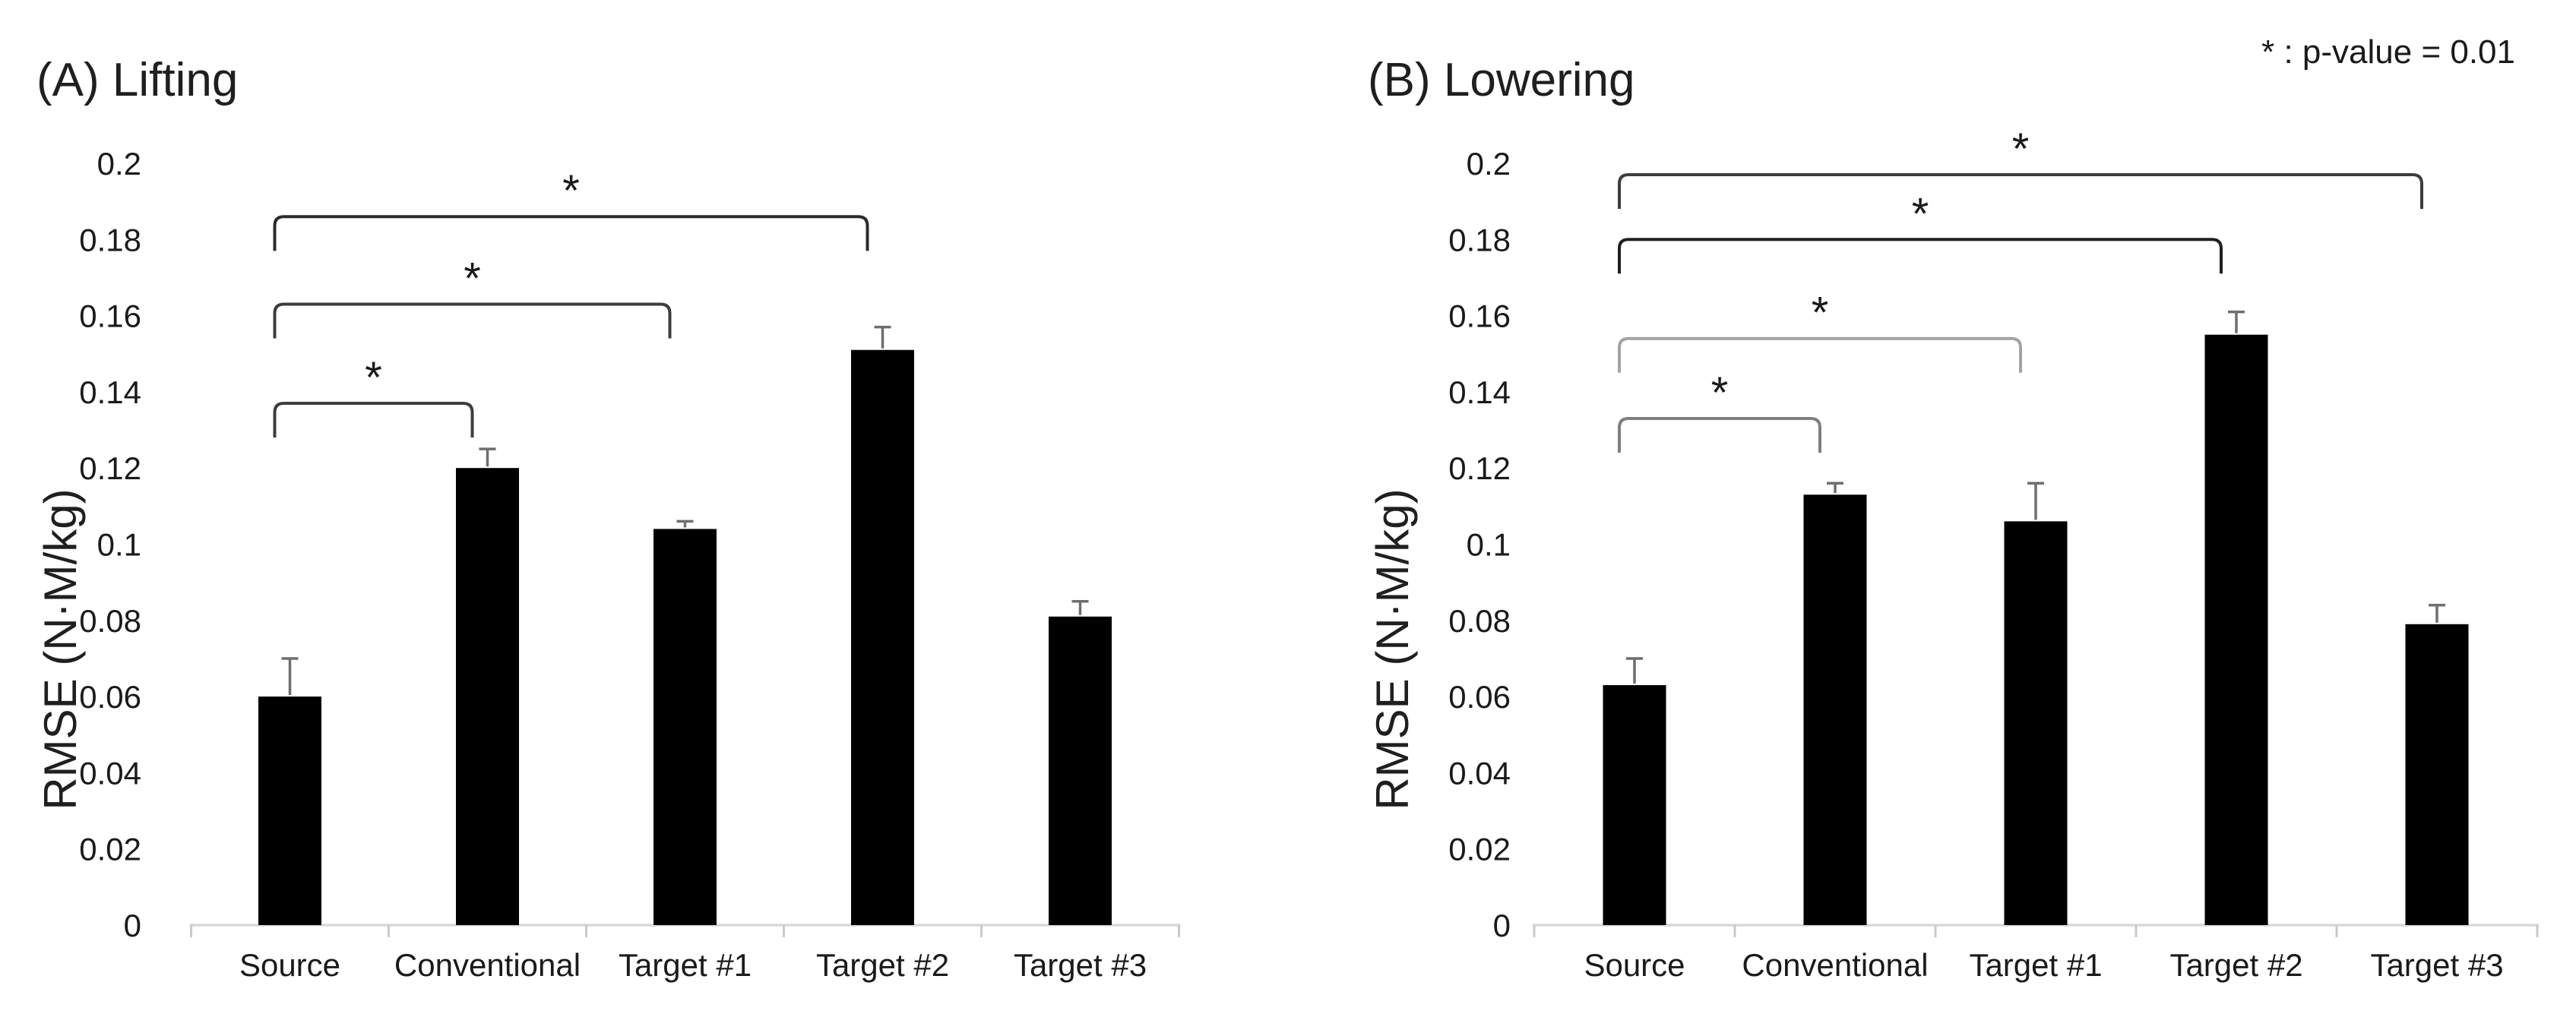 The height and width of the screenshot is (1017, 2576). I want to click on panel-b-ytick-label: 0.12, so click(1479, 468).